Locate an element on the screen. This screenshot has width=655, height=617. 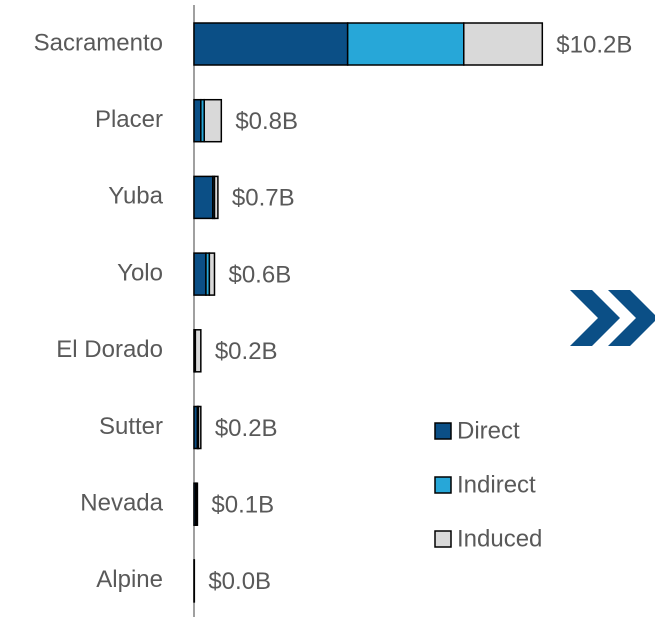
category-label: Sutter is located at coordinates (131, 426).